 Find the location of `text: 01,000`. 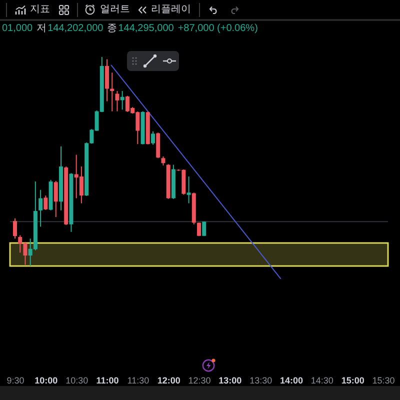

text: 01,000 is located at coordinates (17, 29).